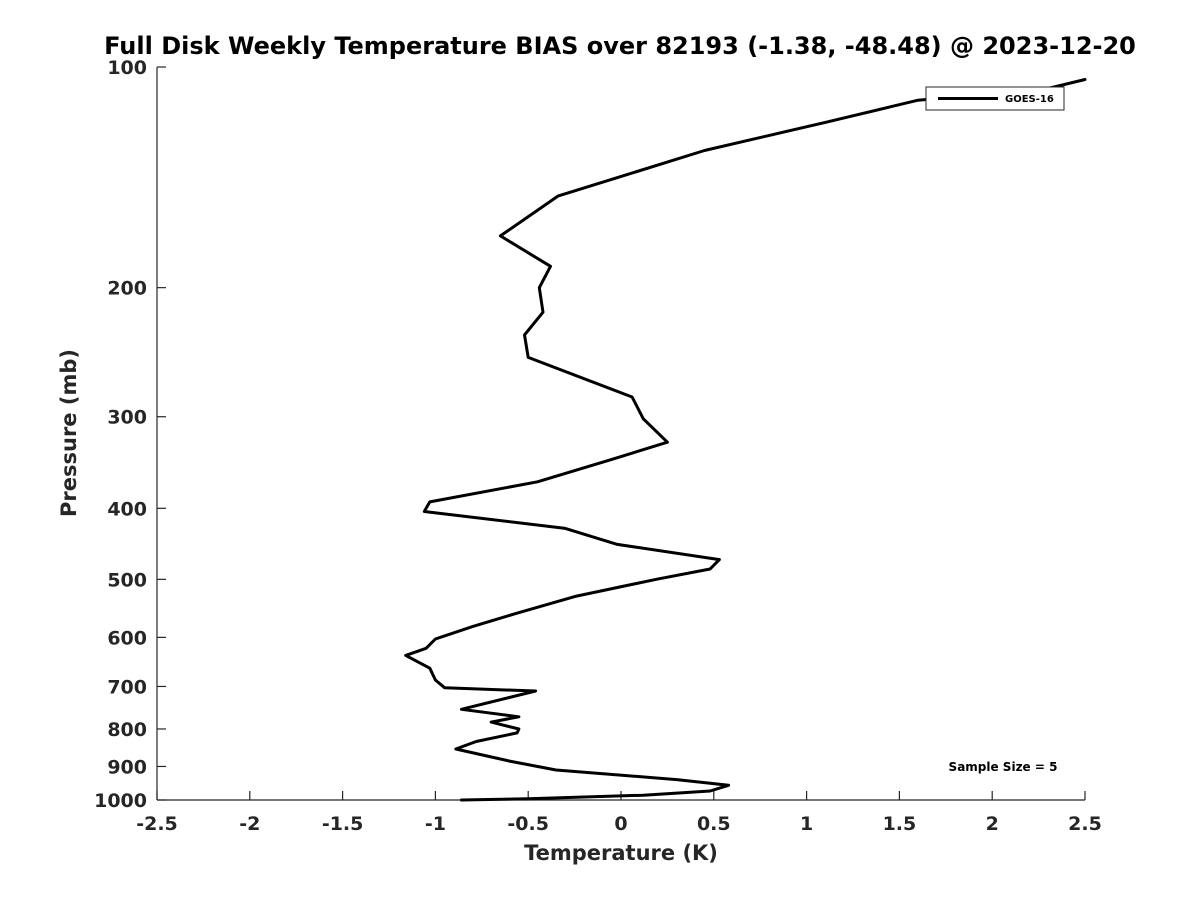 This screenshot has height=900, width=1200. What do you see at coordinates (343, 824) in the screenshot?
I see `x-tick-label: -1.5` at bounding box center [343, 824].